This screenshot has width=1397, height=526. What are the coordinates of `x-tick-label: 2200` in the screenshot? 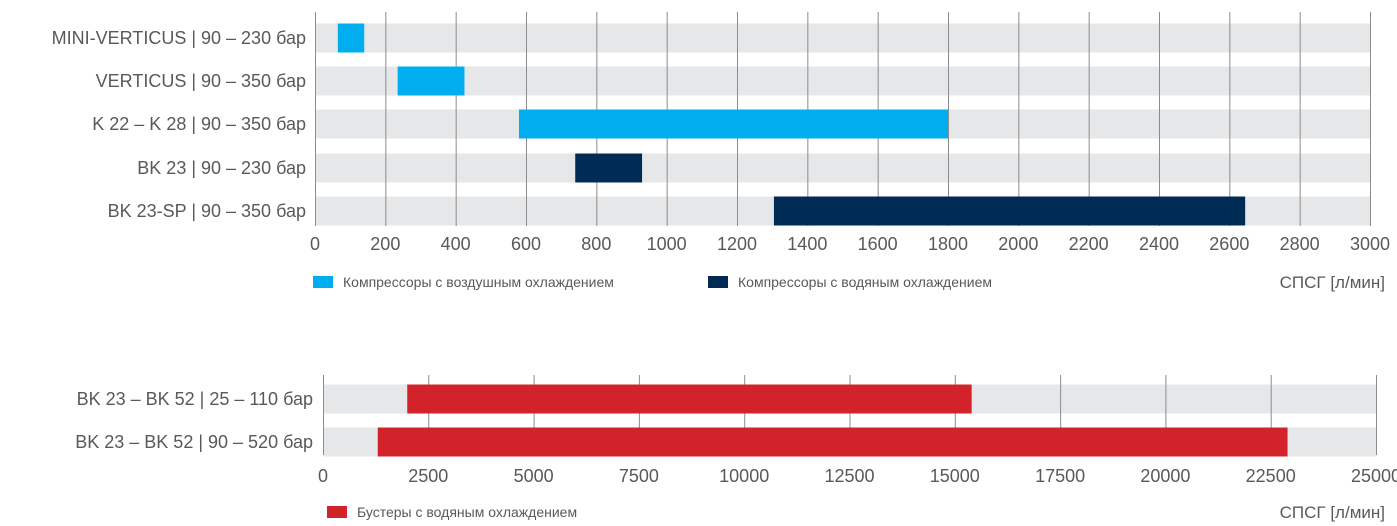 It's located at (1089, 244).